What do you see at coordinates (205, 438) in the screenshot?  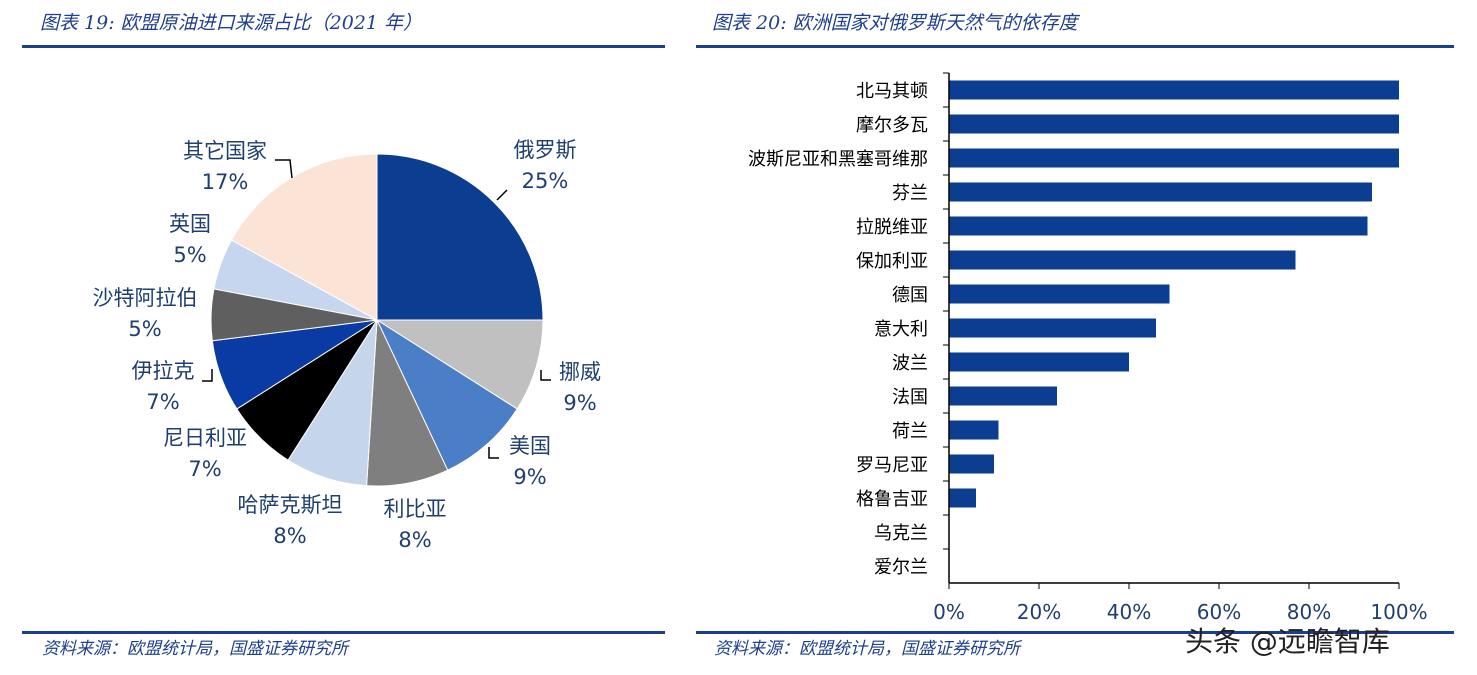 I see `pie-label-name: 尼日利亚` at bounding box center [205, 438].